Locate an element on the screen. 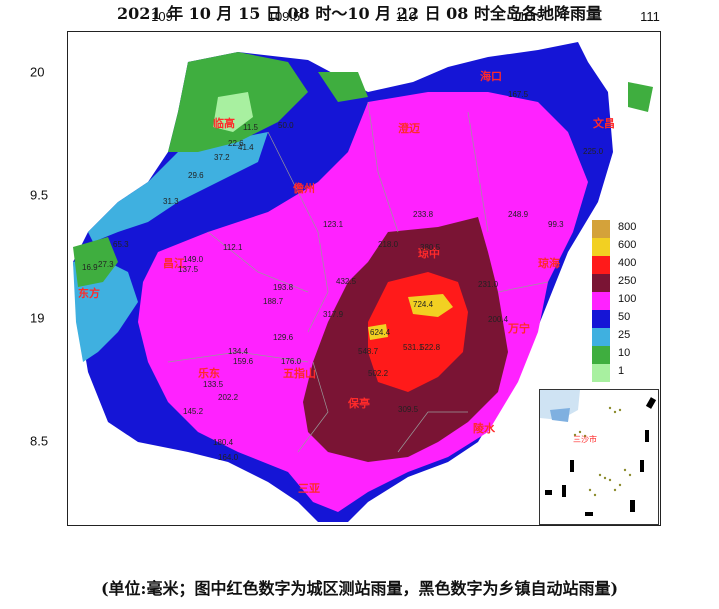 This screenshot has height=609, width=719. station-value: 231.0 is located at coordinates (488, 284).